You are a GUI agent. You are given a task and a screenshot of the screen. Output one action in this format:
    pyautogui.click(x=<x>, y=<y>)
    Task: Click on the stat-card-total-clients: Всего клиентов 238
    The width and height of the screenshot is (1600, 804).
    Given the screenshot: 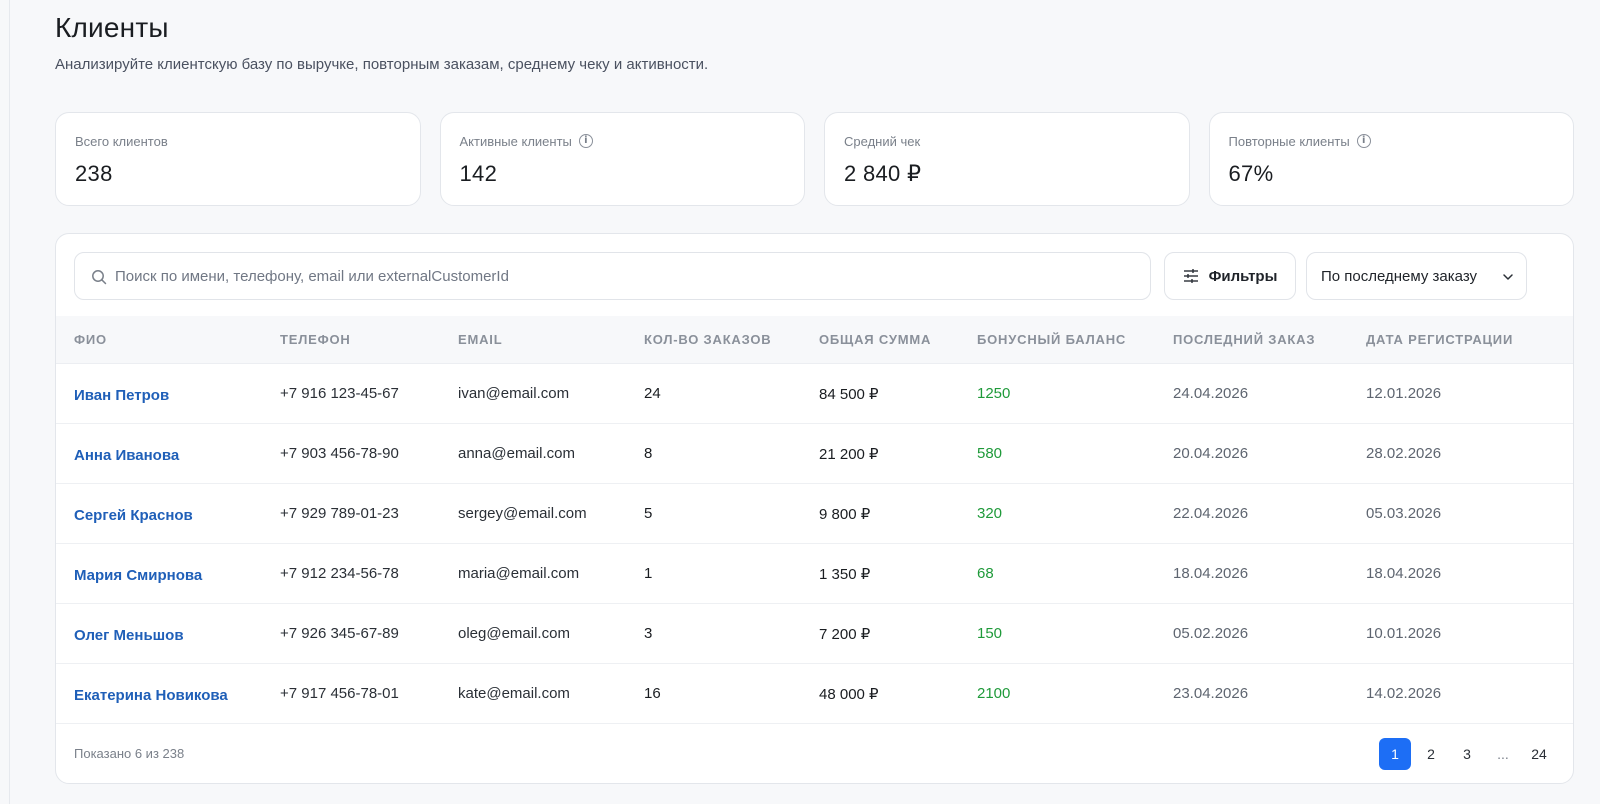 What is the action you would take?
    pyautogui.click(x=238, y=159)
    